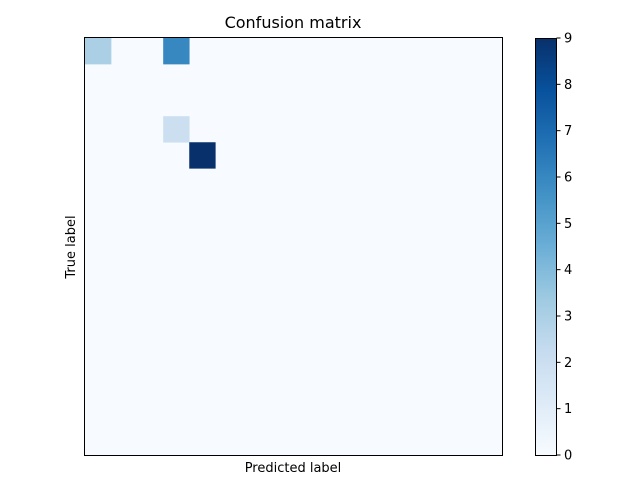  I want to click on colorbar-gradient, so click(545, 246).